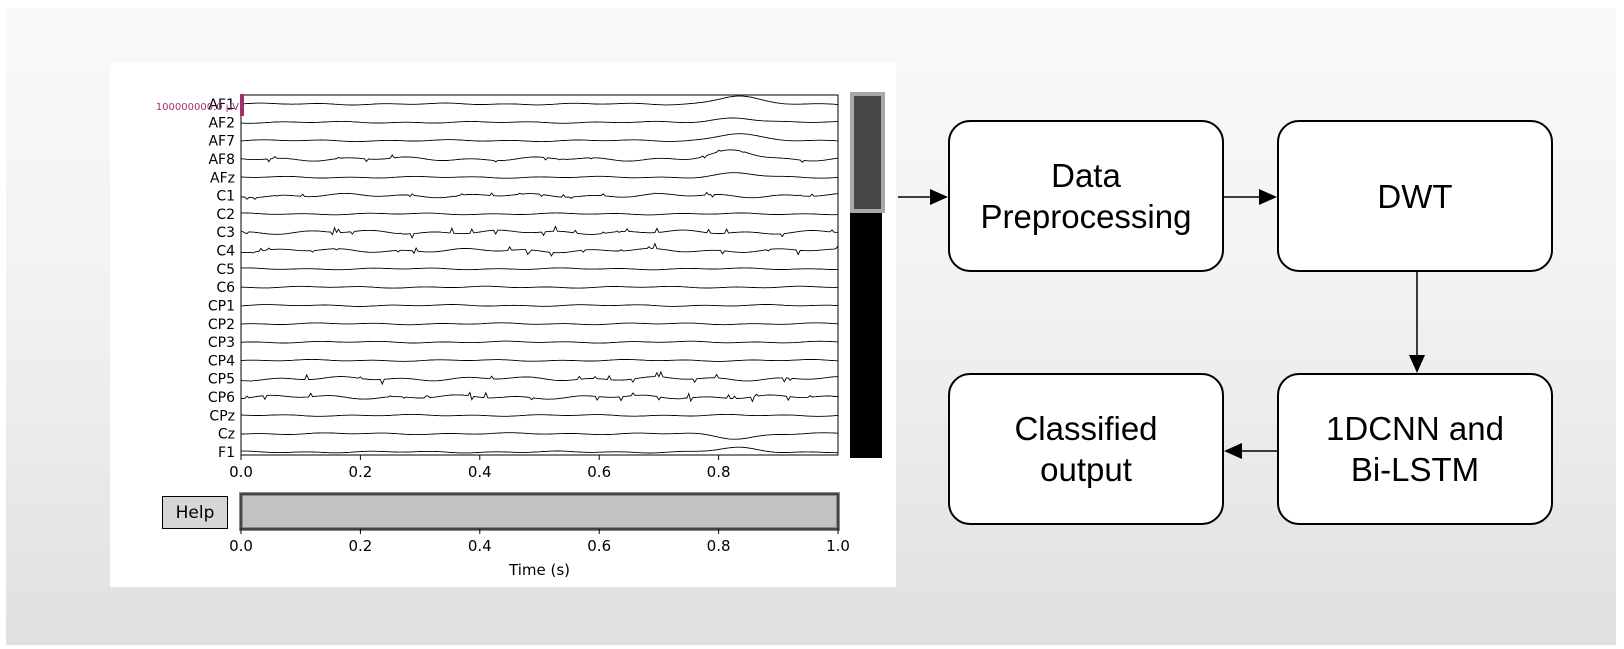 The height and width of the screenshot is (649, 1624). I want to click on classified-output-label: Classified output, so click(1086, 449).